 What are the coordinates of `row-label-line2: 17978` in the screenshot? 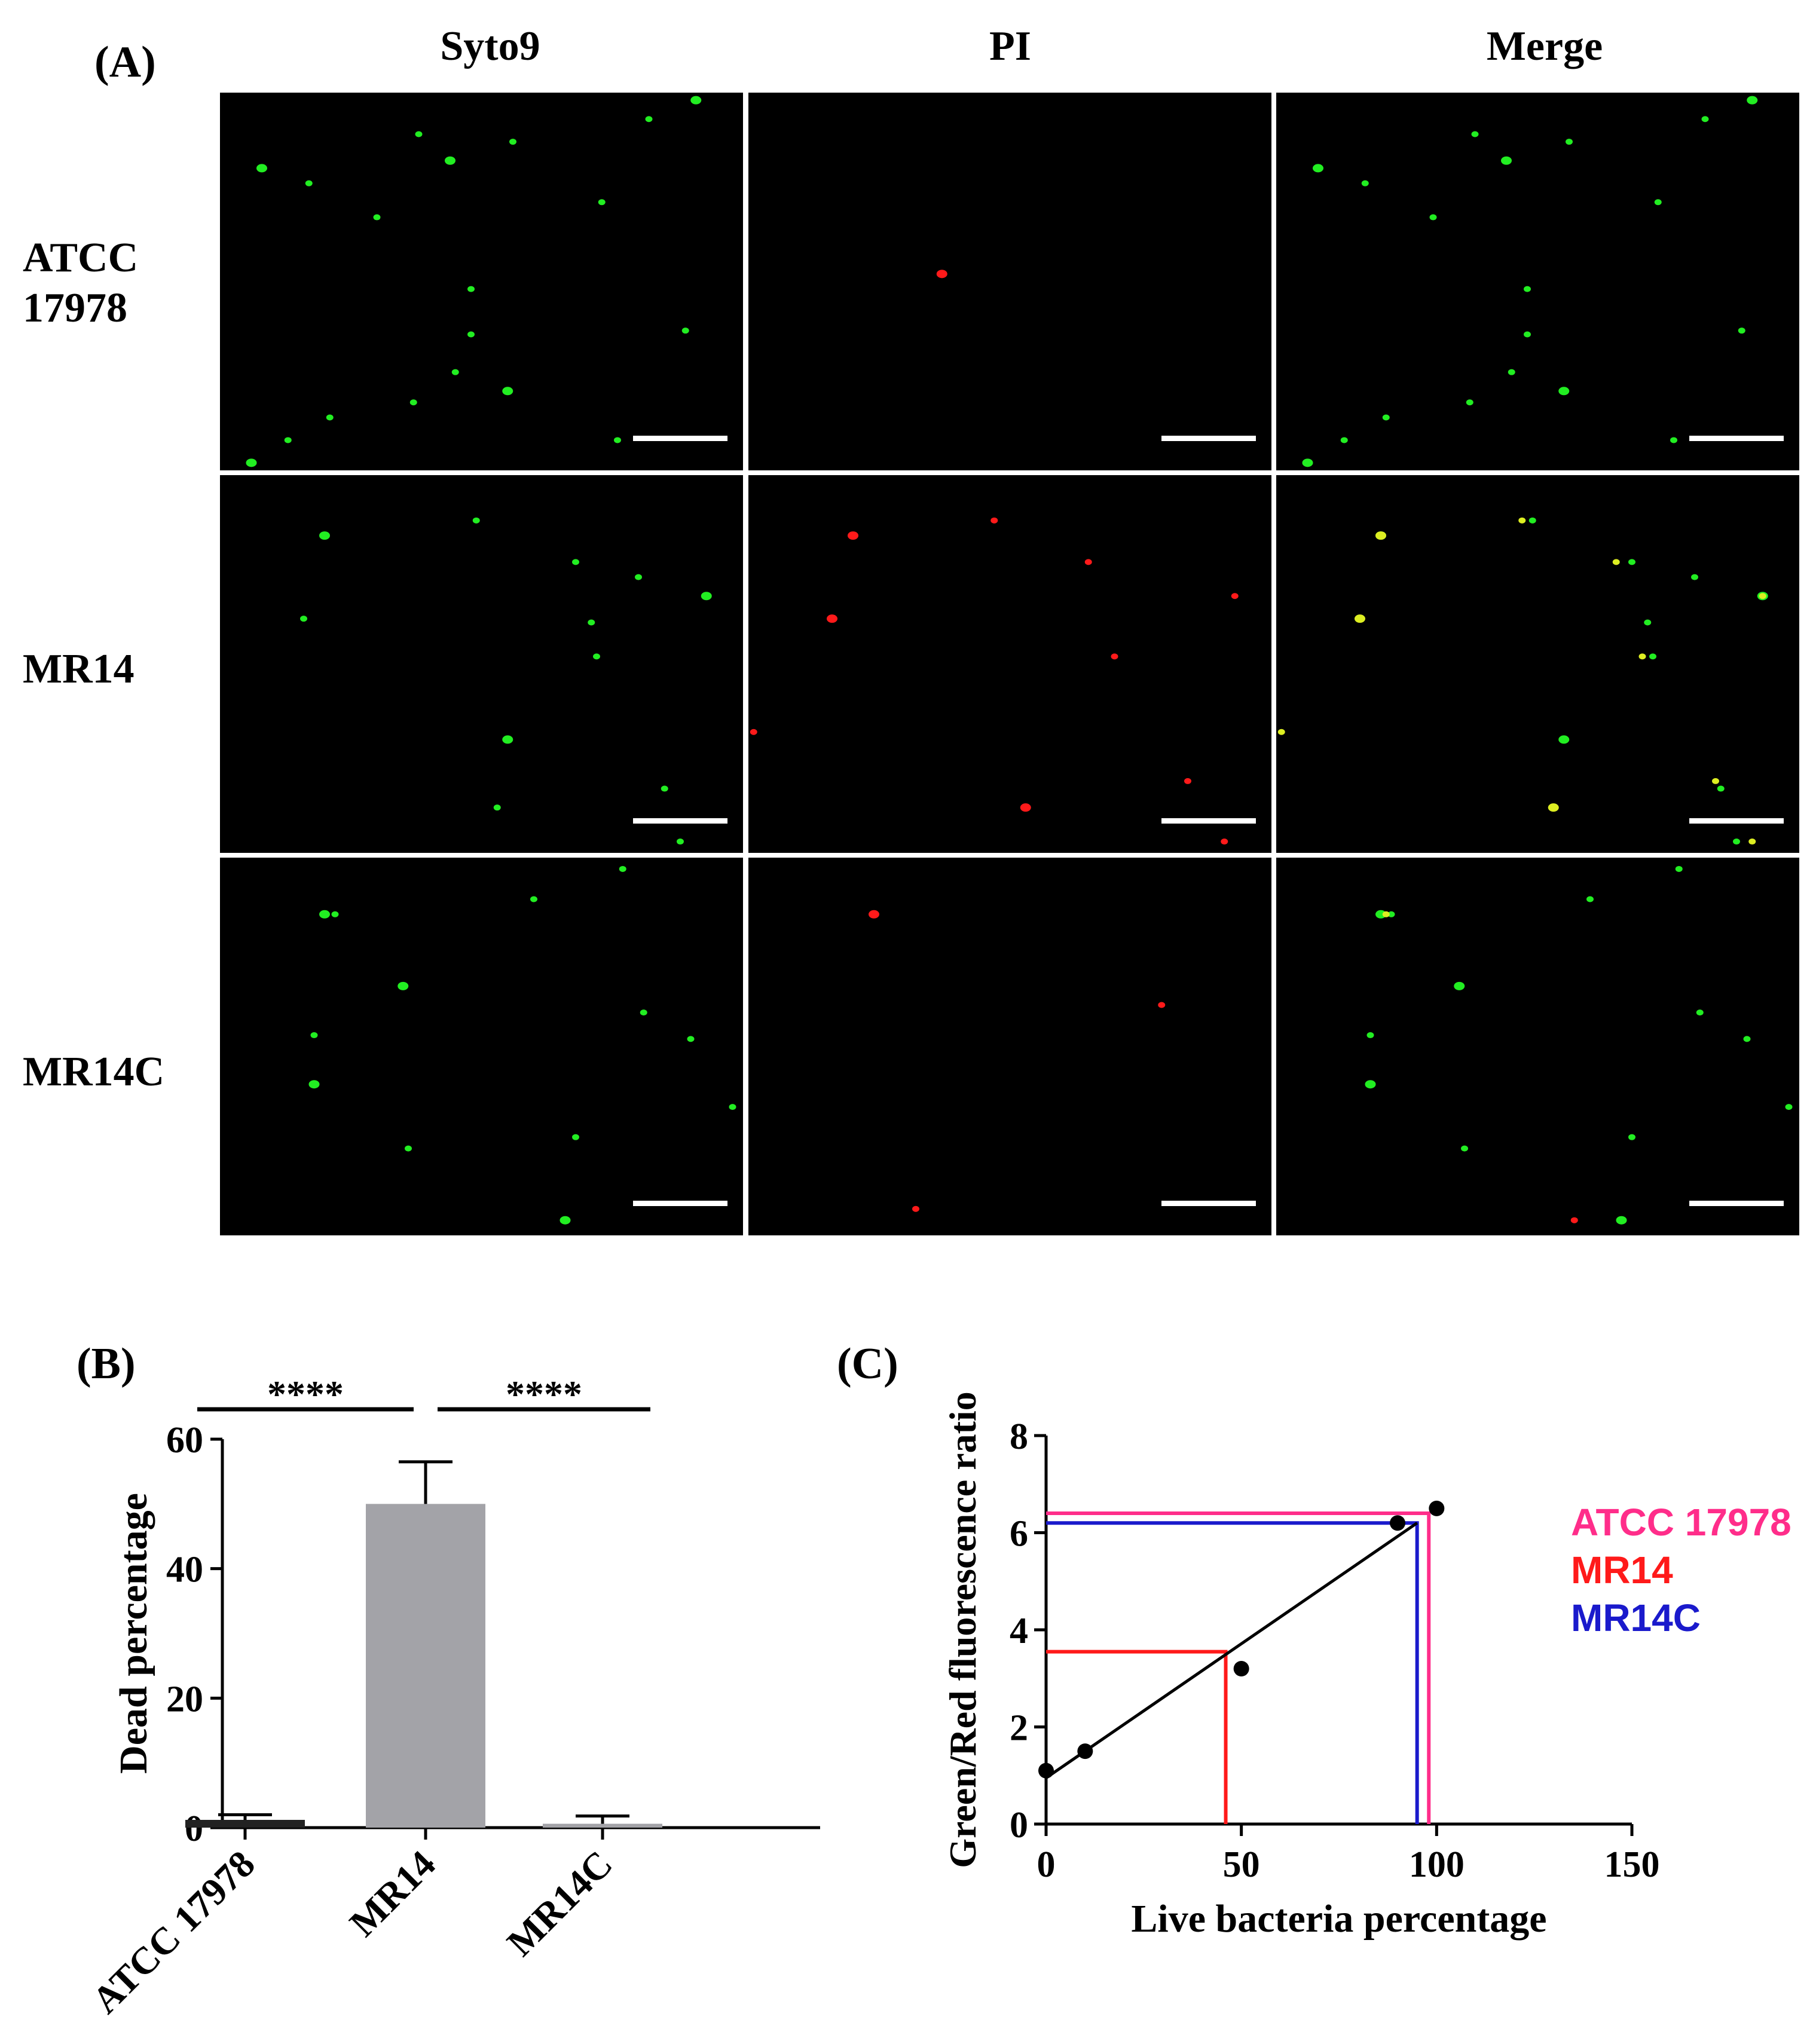 It's located at (75, 308).